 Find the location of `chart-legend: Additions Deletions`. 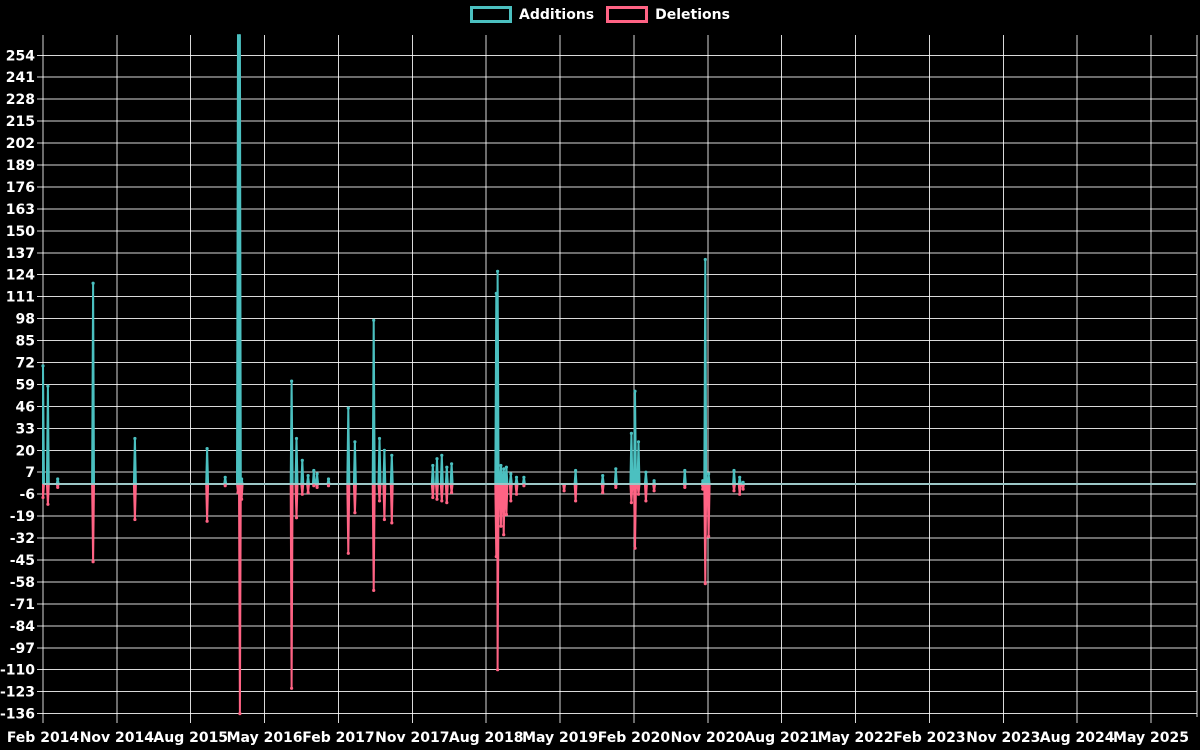

chart-legend: Additions Deletions is located at coordinates (600, 14).